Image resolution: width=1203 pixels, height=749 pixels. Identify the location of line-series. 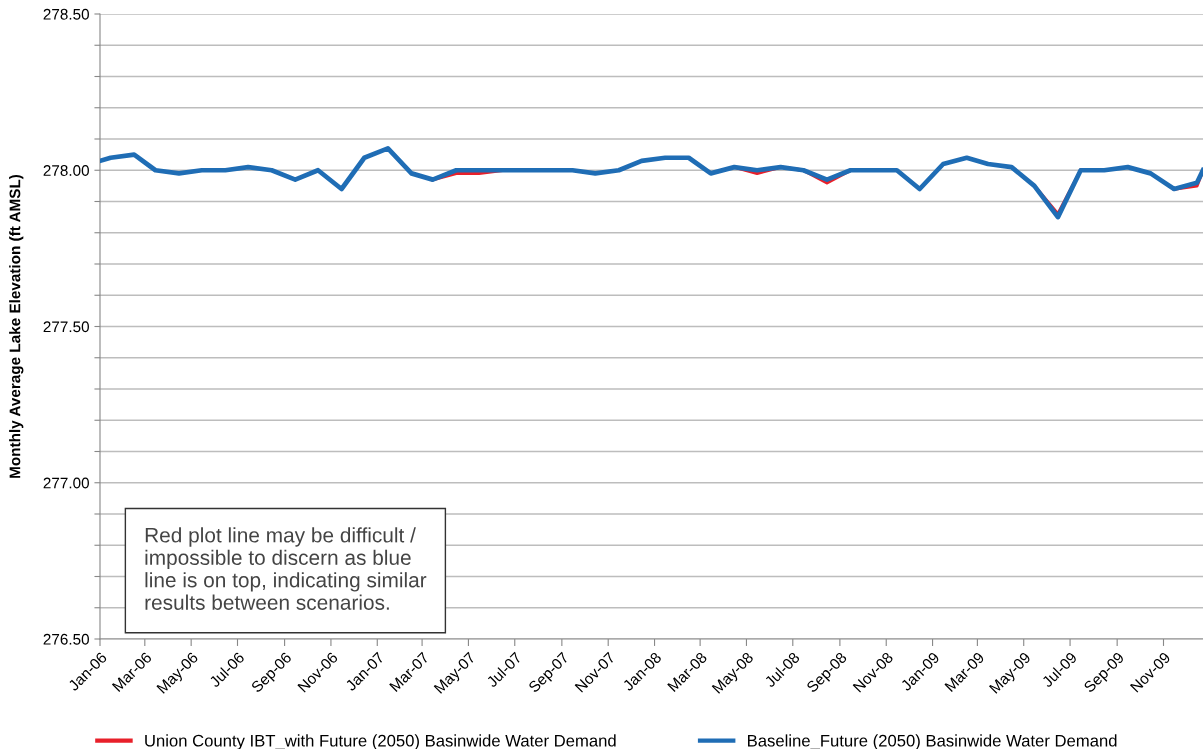
(651, 183).